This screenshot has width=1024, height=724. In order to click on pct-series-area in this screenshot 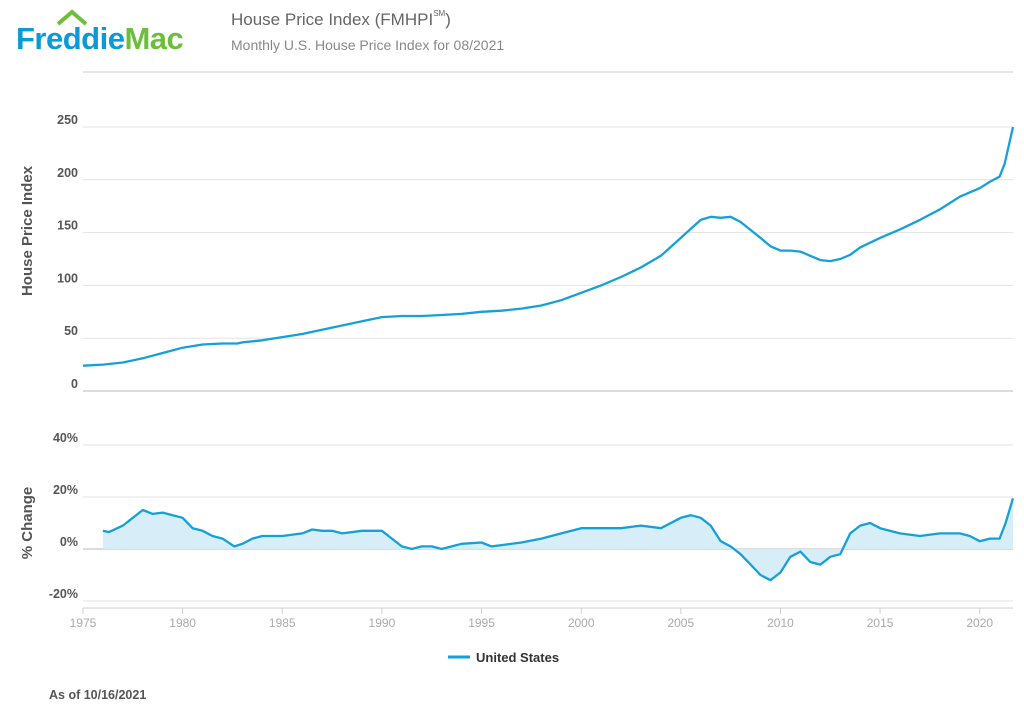, I will do `click(557, 539)`.